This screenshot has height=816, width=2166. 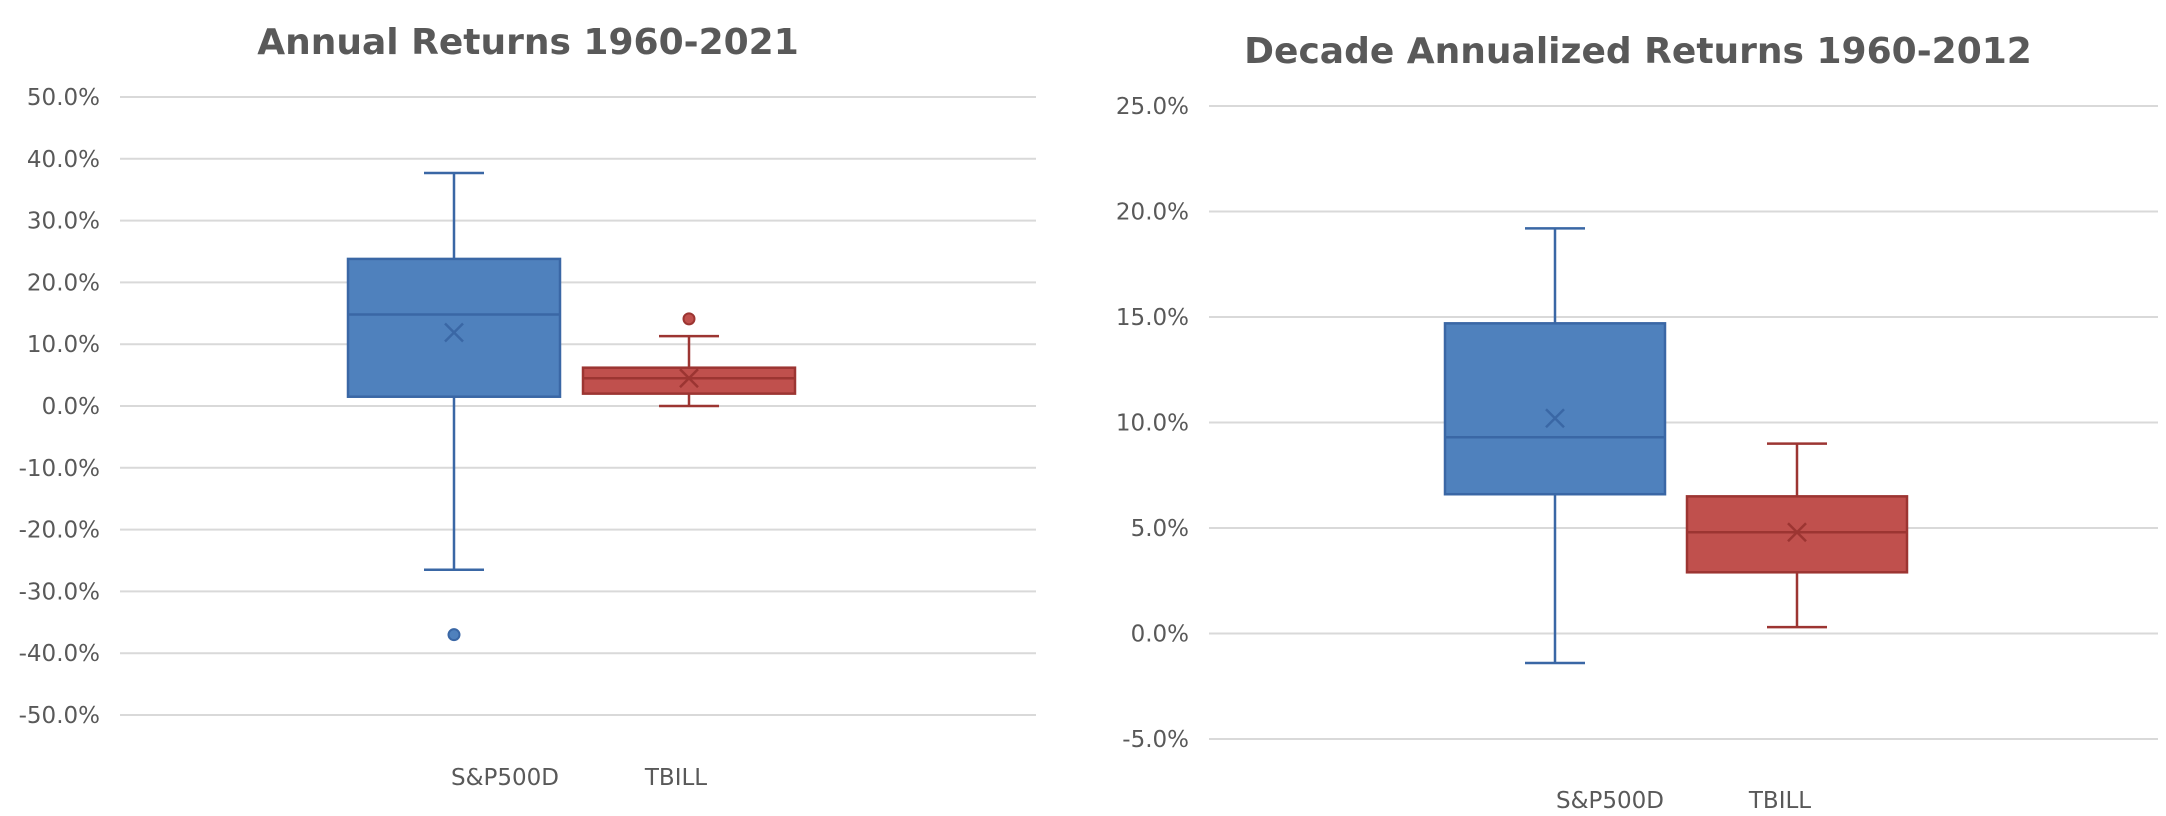 What do you see at coordinates (59, 592) in the screenshot?
I see `y-tick-label: -30.0%` at bounding box center [59, 592].